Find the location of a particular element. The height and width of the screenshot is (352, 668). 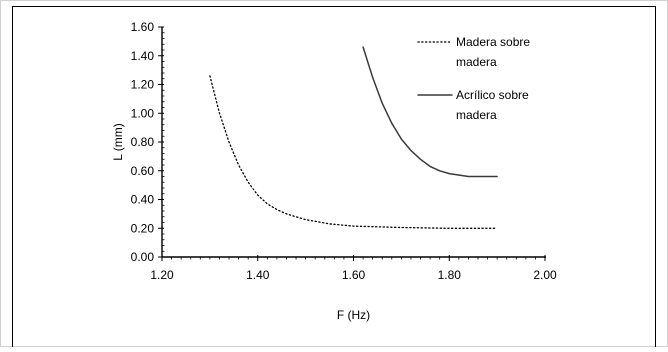

y-tick-label: 1.20 is located at coordinates (143, 85).